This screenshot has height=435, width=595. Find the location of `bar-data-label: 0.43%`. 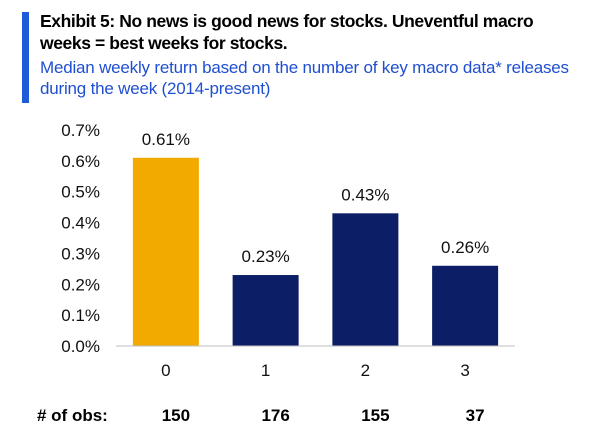

bar-data-label: 0.43% is located at coordinates (365, 194).